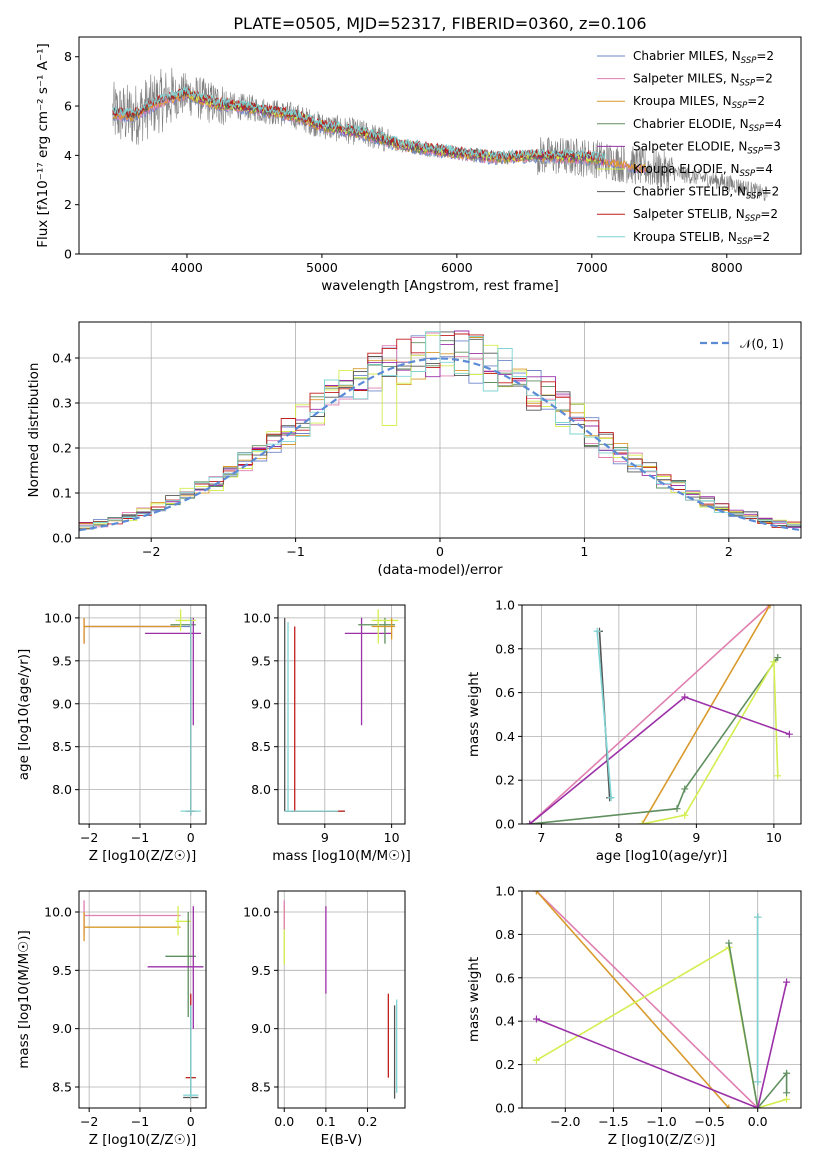  I want to click on legend-label: Chabrier STELIB, NSSP=2, so click(706, 193).